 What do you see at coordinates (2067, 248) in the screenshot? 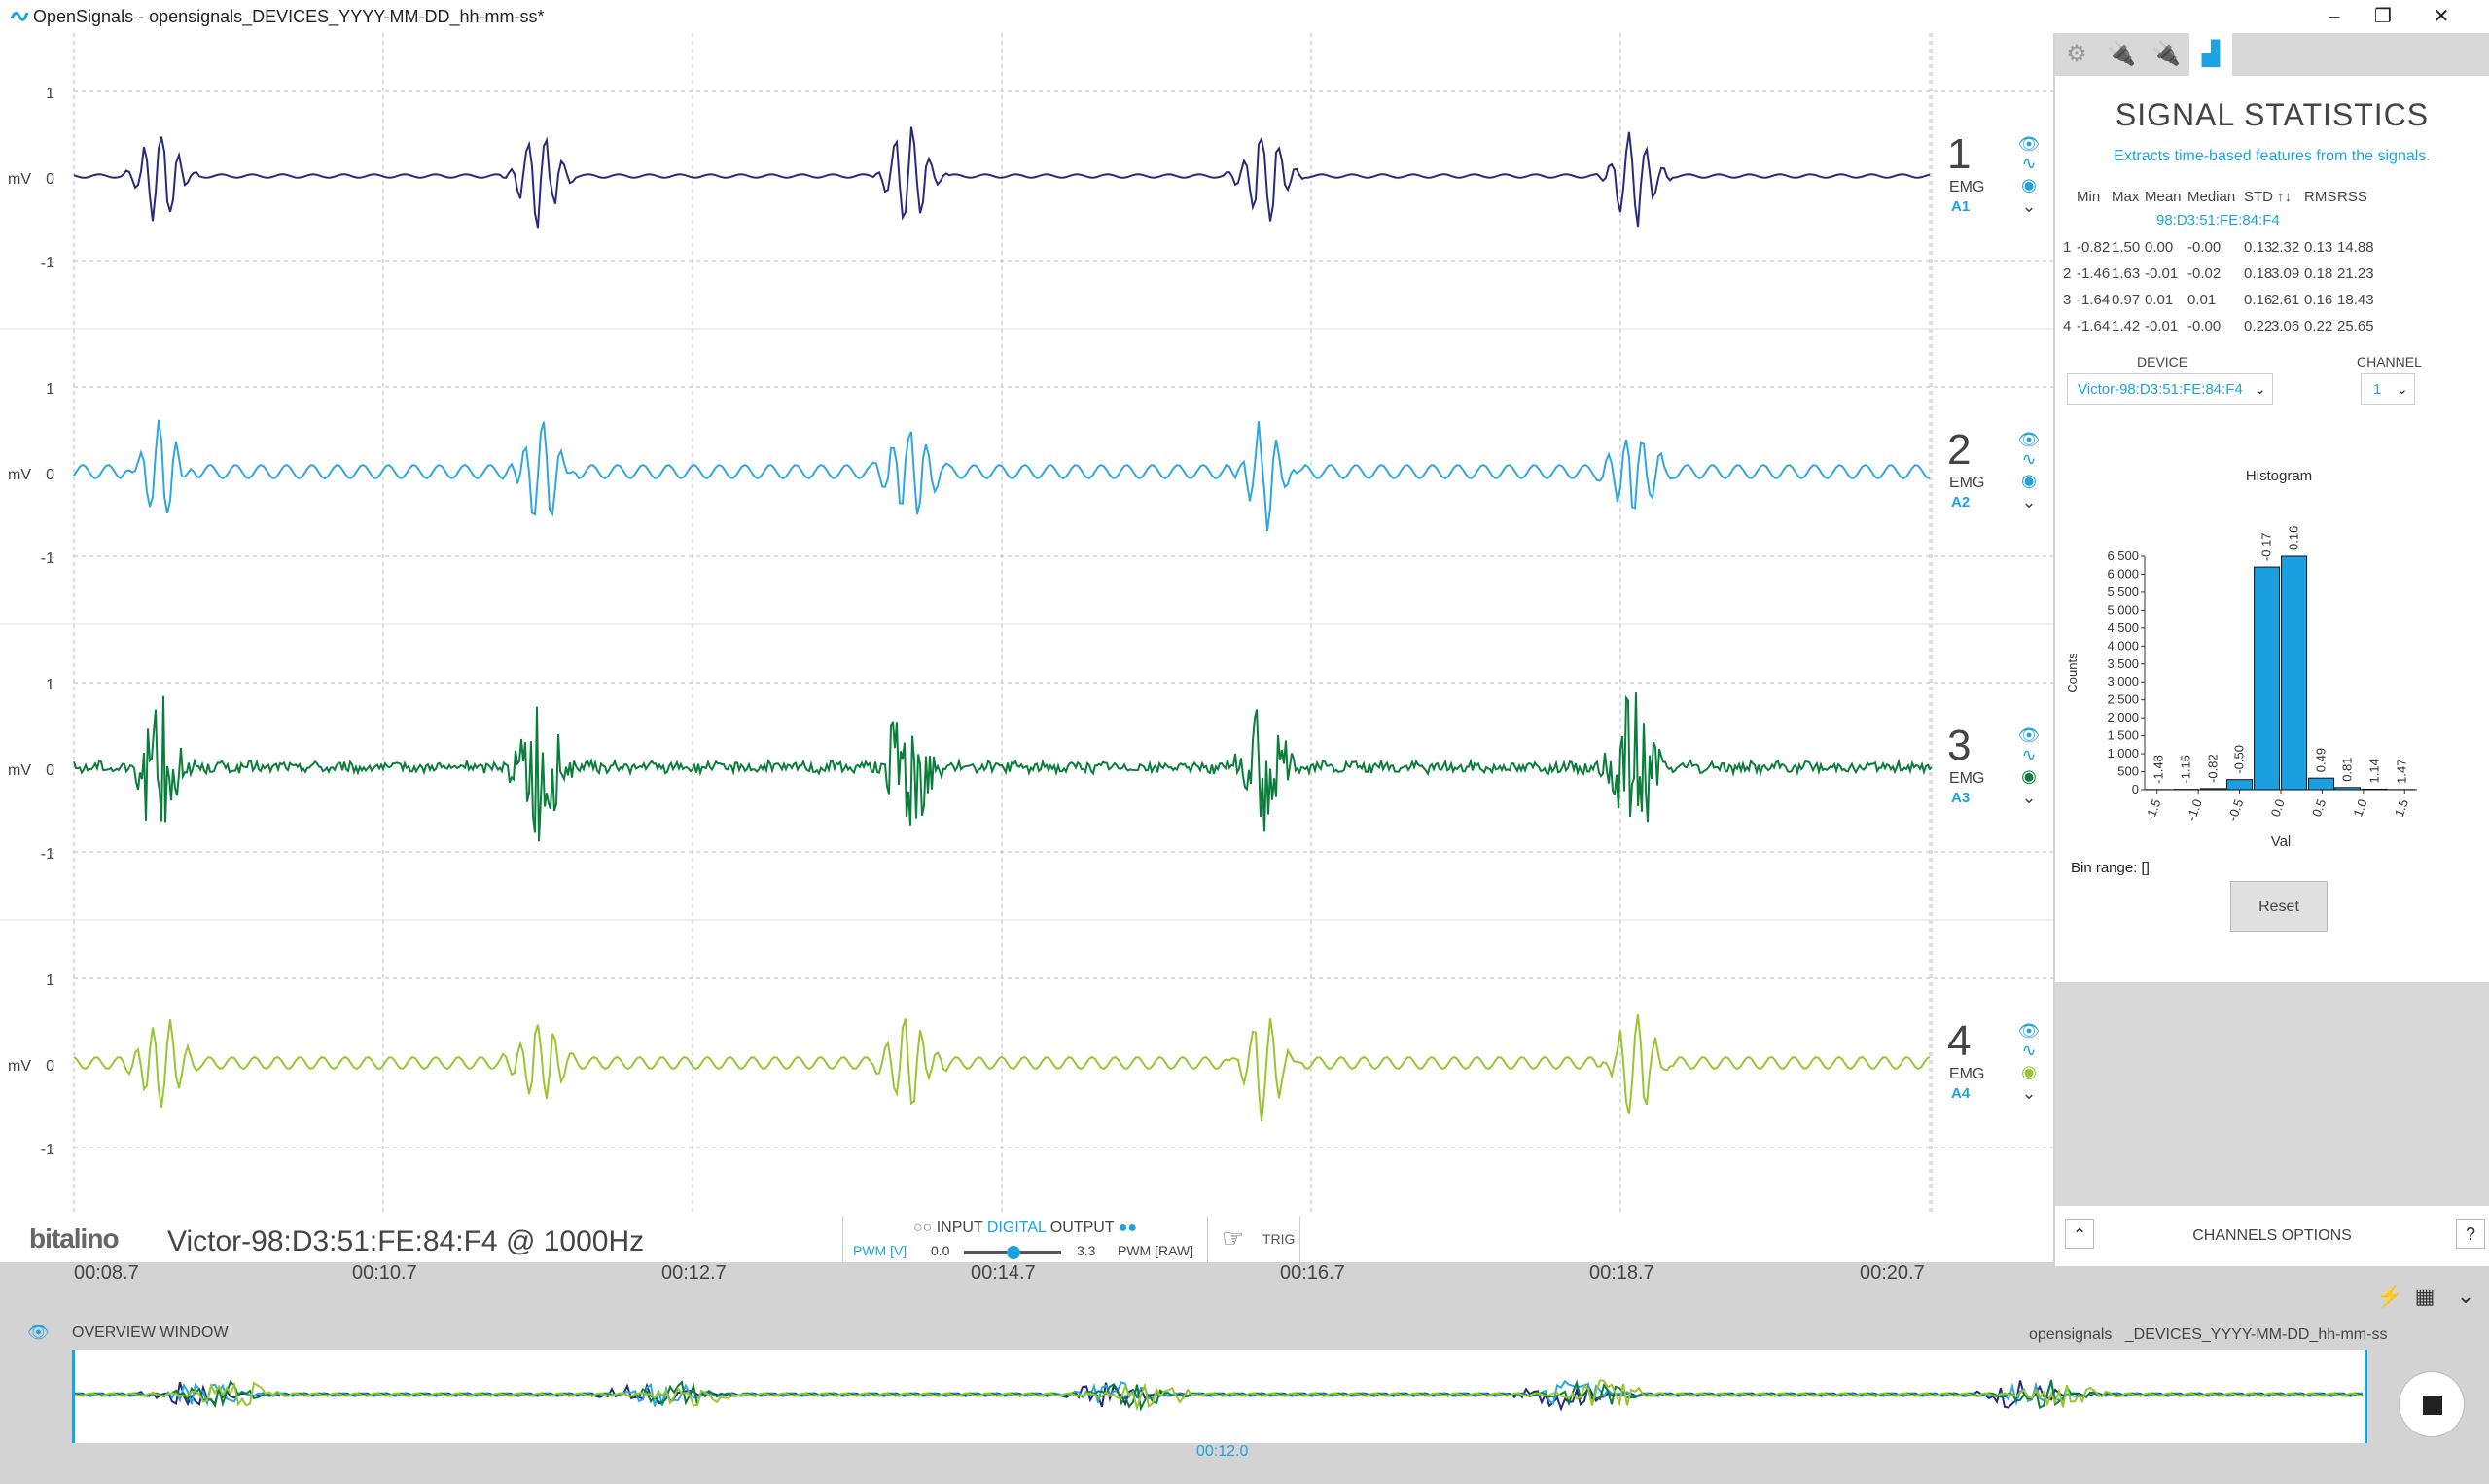
I see `table-cell: 1` at bounding box center [2067, 248].